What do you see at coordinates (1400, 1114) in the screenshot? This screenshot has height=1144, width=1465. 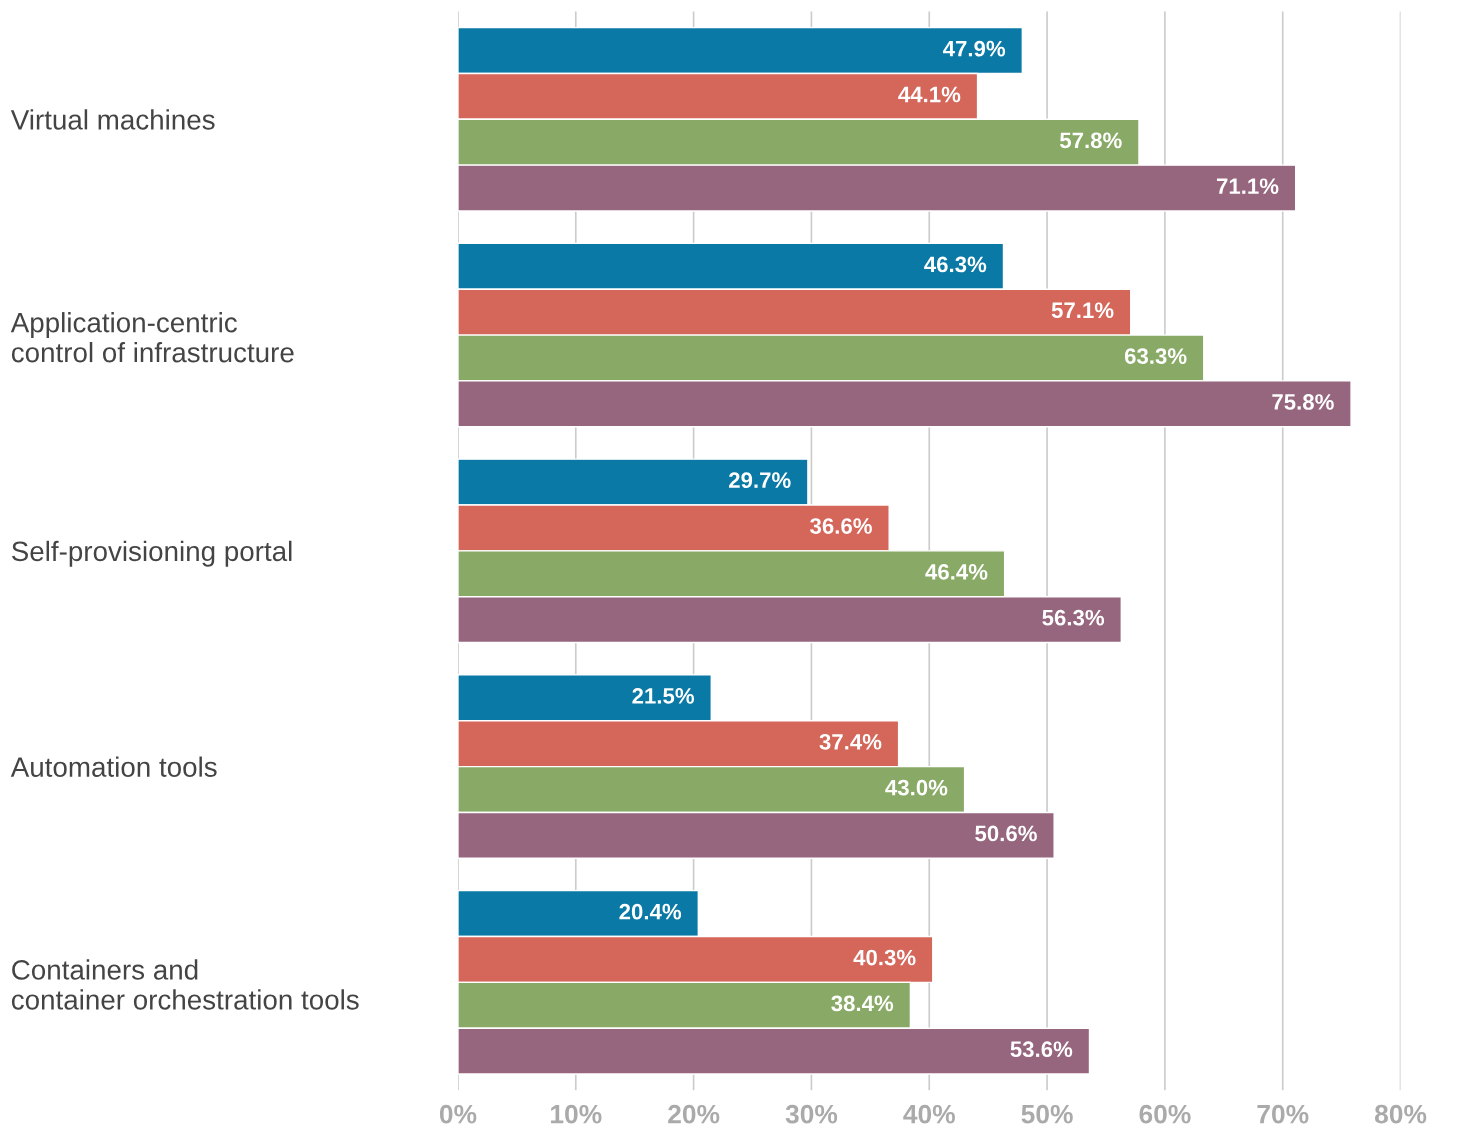 I see `x-tick-label: 80%` at bounding box center [1400, 1114].